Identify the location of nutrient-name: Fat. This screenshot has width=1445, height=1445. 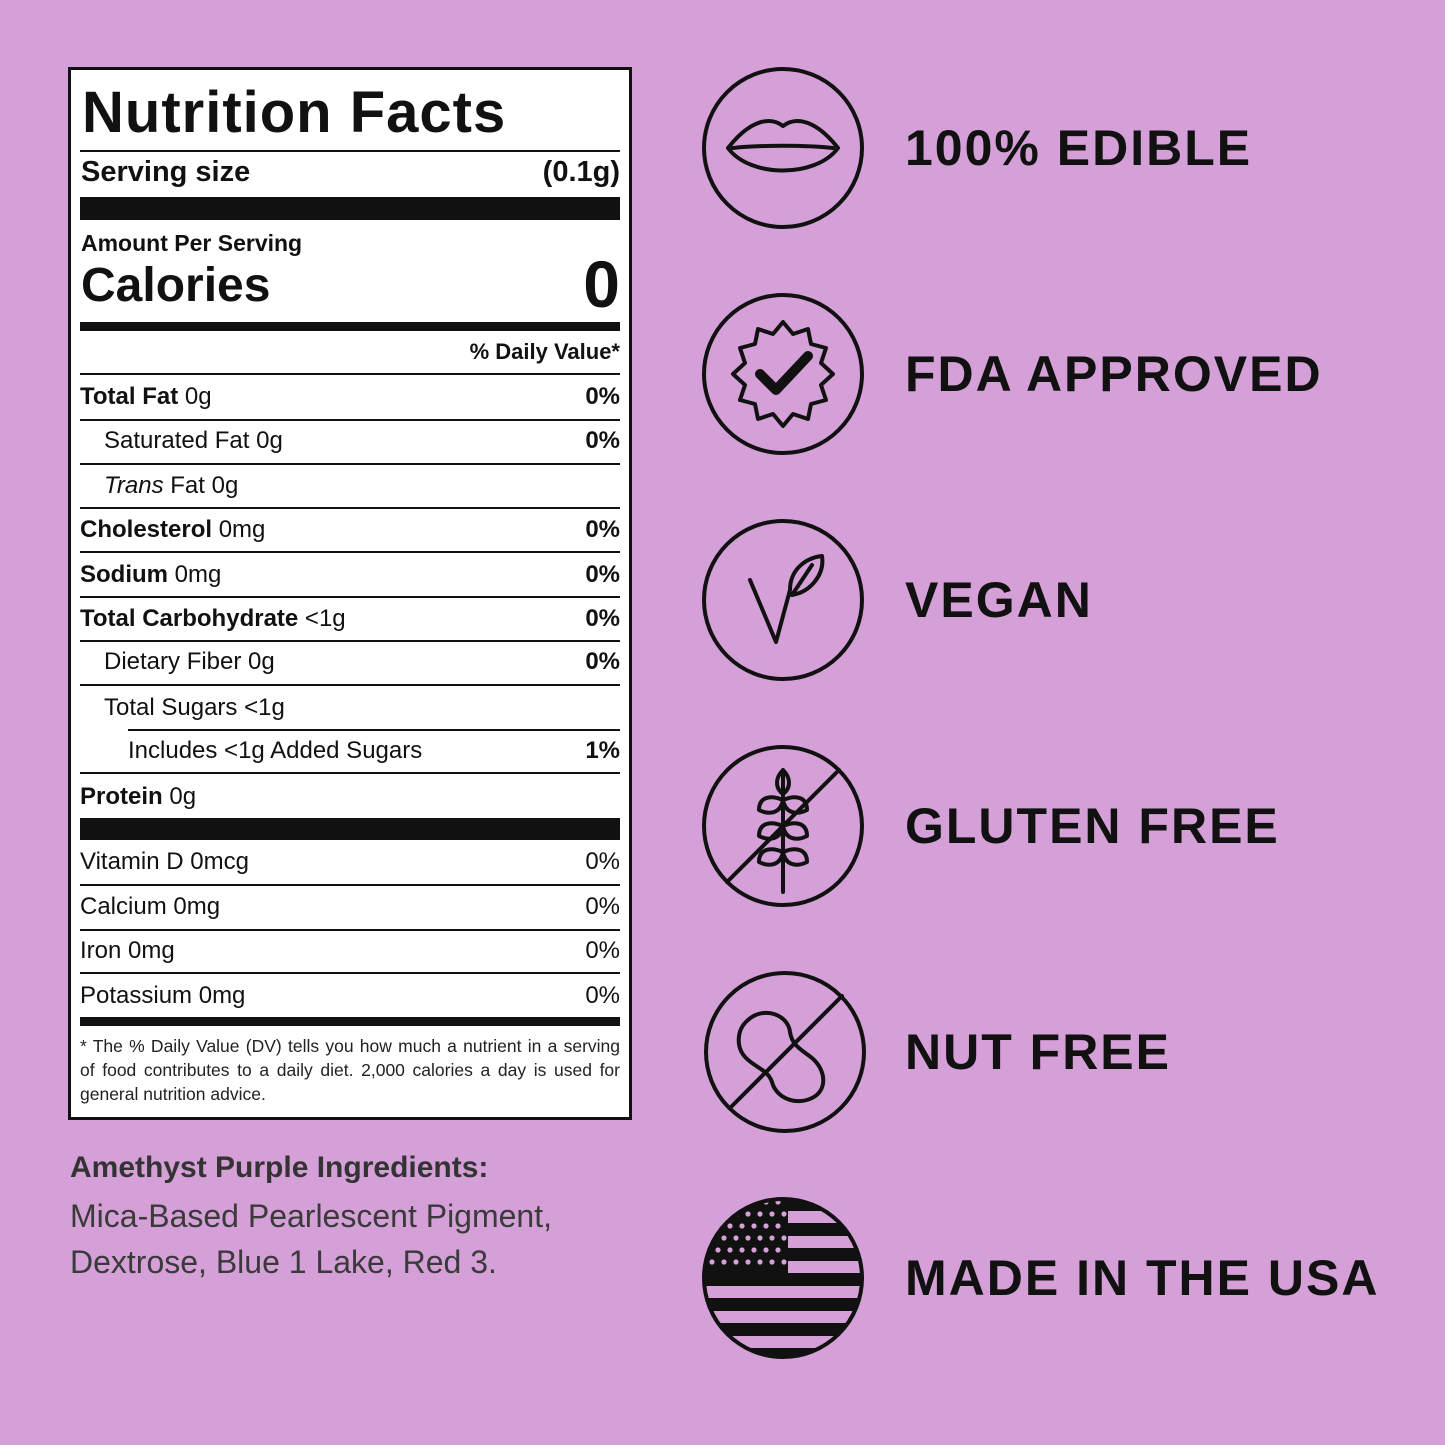
(187, 485).